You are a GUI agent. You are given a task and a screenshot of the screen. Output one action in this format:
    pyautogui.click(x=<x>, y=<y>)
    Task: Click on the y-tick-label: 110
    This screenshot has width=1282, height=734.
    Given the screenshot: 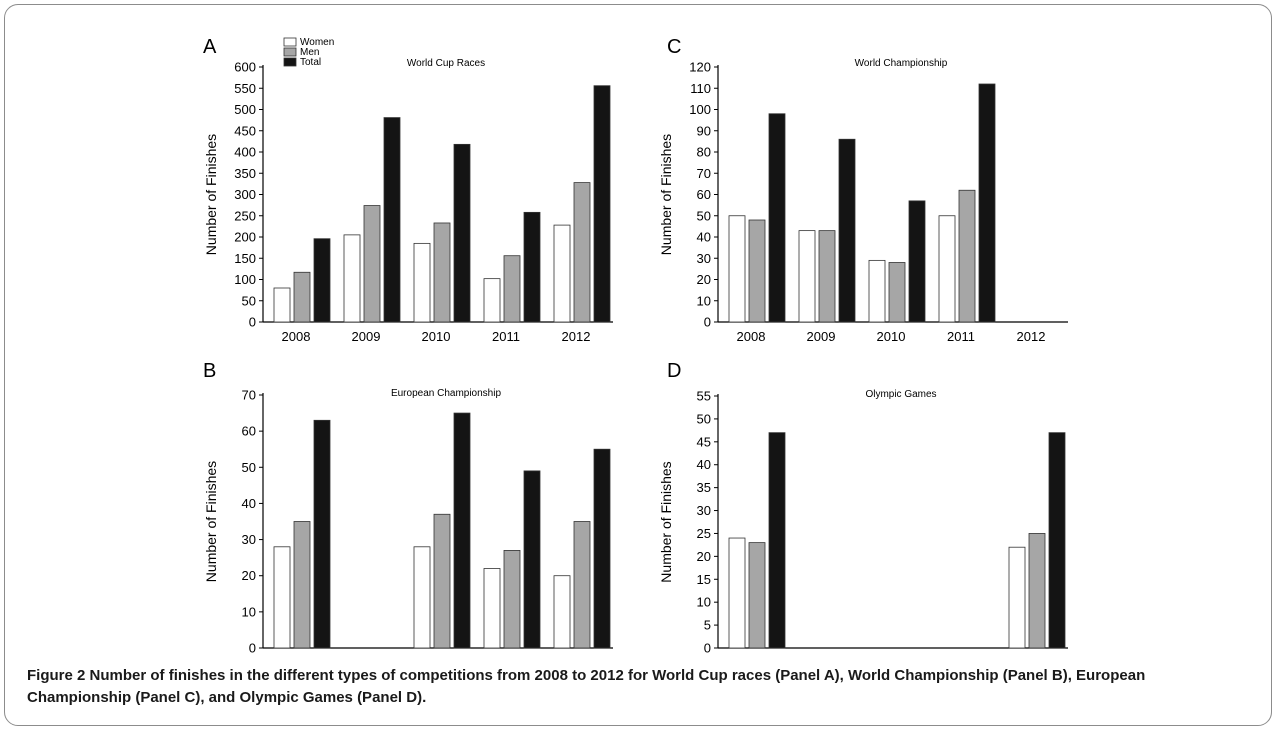 What is the action you would take?
    pyautogui.click(x=700, y=88)
    